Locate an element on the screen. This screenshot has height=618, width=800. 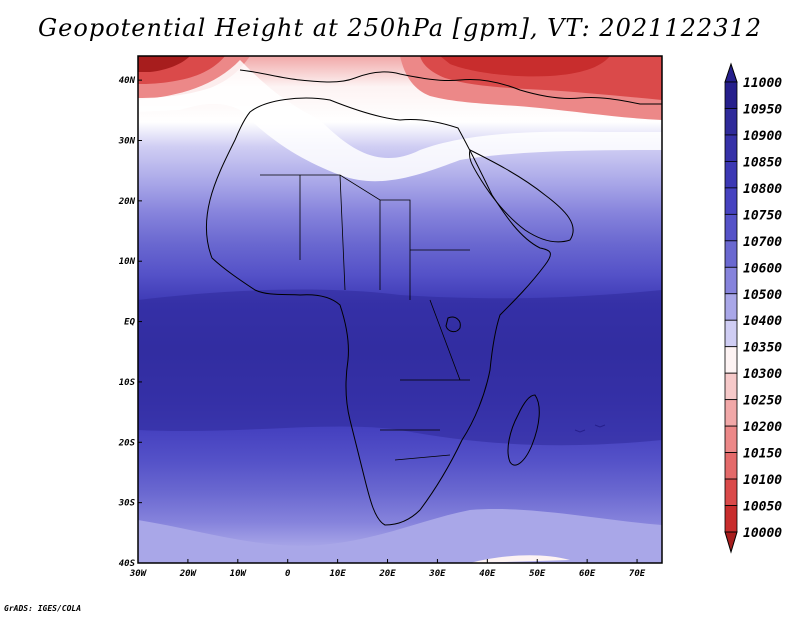
lat-tick-label: 20N is located at coordinates (127, 202).